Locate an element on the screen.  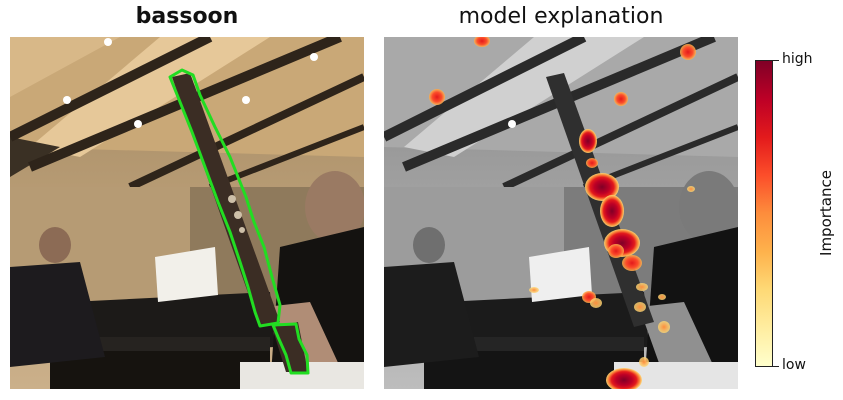
colorbar-axis-label: Importance is located at coordinates (826, 213).